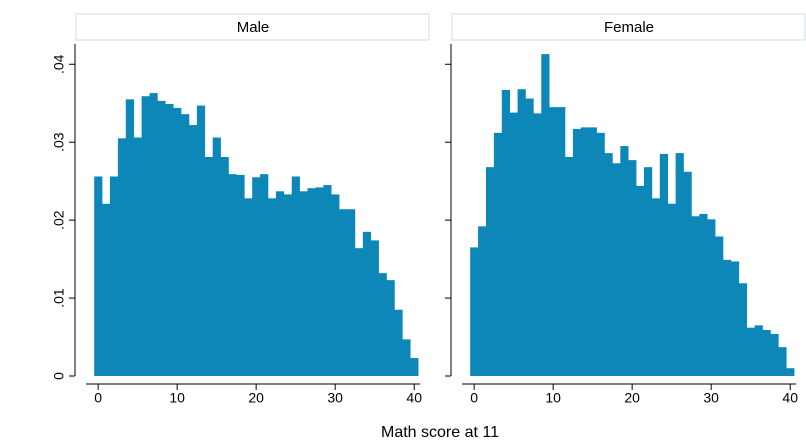 This screenshot has height=446, width=806. I want to click on panel-title: Female, so click(629, 27).